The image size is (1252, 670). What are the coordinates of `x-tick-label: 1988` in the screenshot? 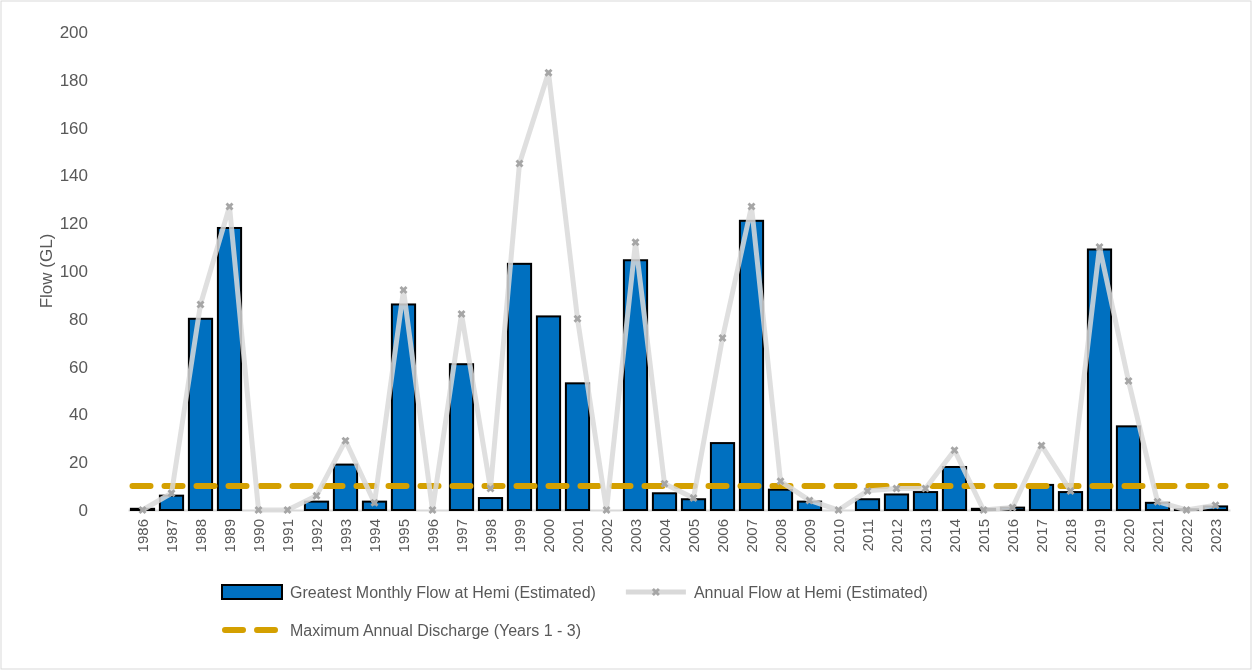 It's located at (200, 536).